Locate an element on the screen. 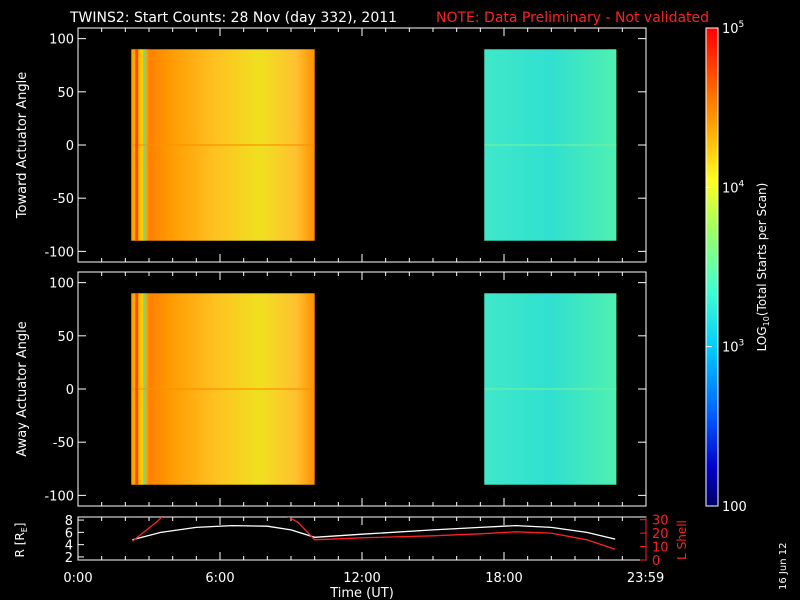 Image resolution: width=800 pixels, height=600 pixels. colorbar-tick-label: 10⁴ is located at coordinates (733, 187).